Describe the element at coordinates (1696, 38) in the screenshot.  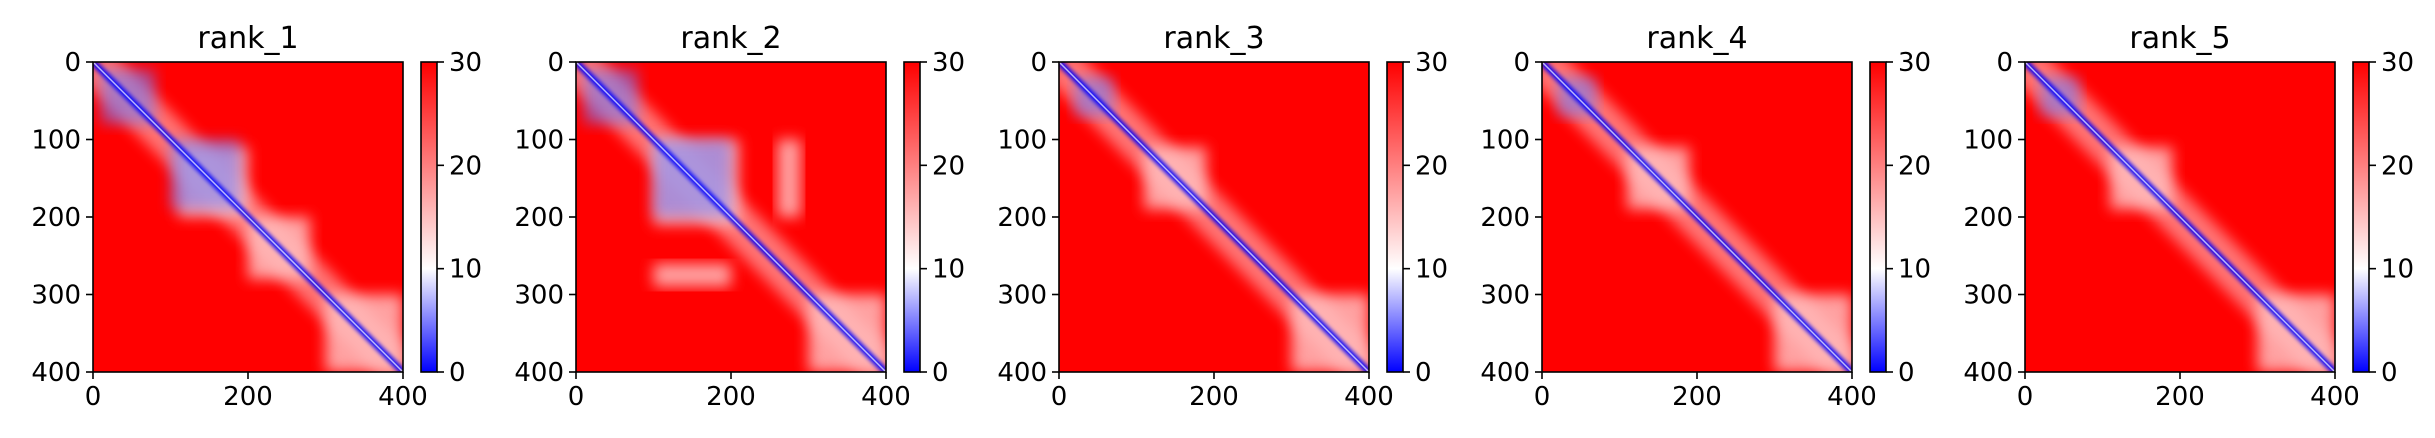
I see `panel-title: rank_4` at that location.